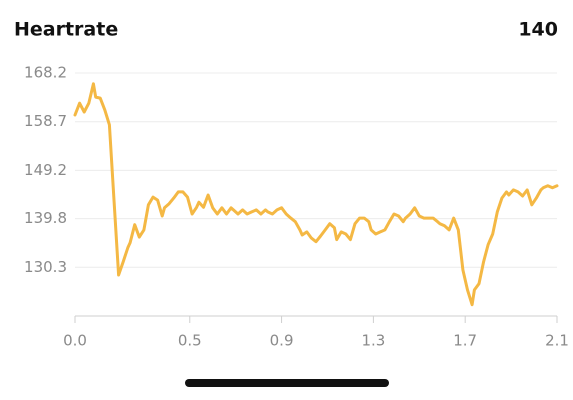 The image size is (573, 400). Describe the element at coordinates (373, 341) in the screenshot. I see `x-tick-label: 1.3` at that location.